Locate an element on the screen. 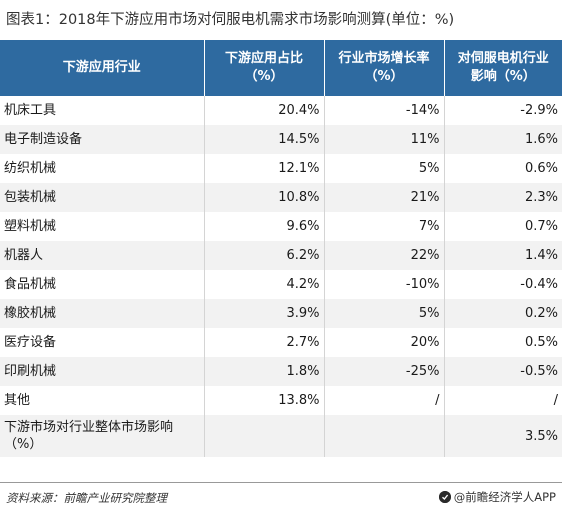 The width and height of the screenshot is (562, 518). figure-title: 图表1：2018年下游应用市场对伺服电机需求市场影响测算(单位：%) is located at coordinates (230, 20).